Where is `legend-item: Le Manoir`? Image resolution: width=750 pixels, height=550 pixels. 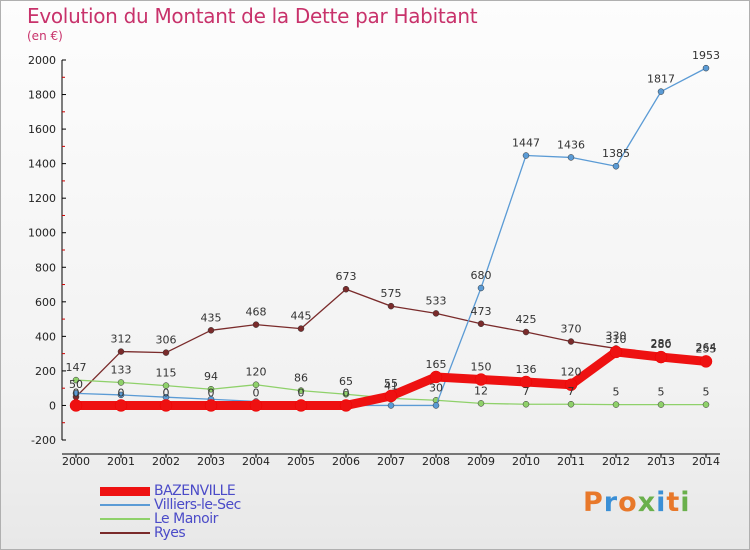
legend-item: Le Manoir is located at coordinates (250, 519).